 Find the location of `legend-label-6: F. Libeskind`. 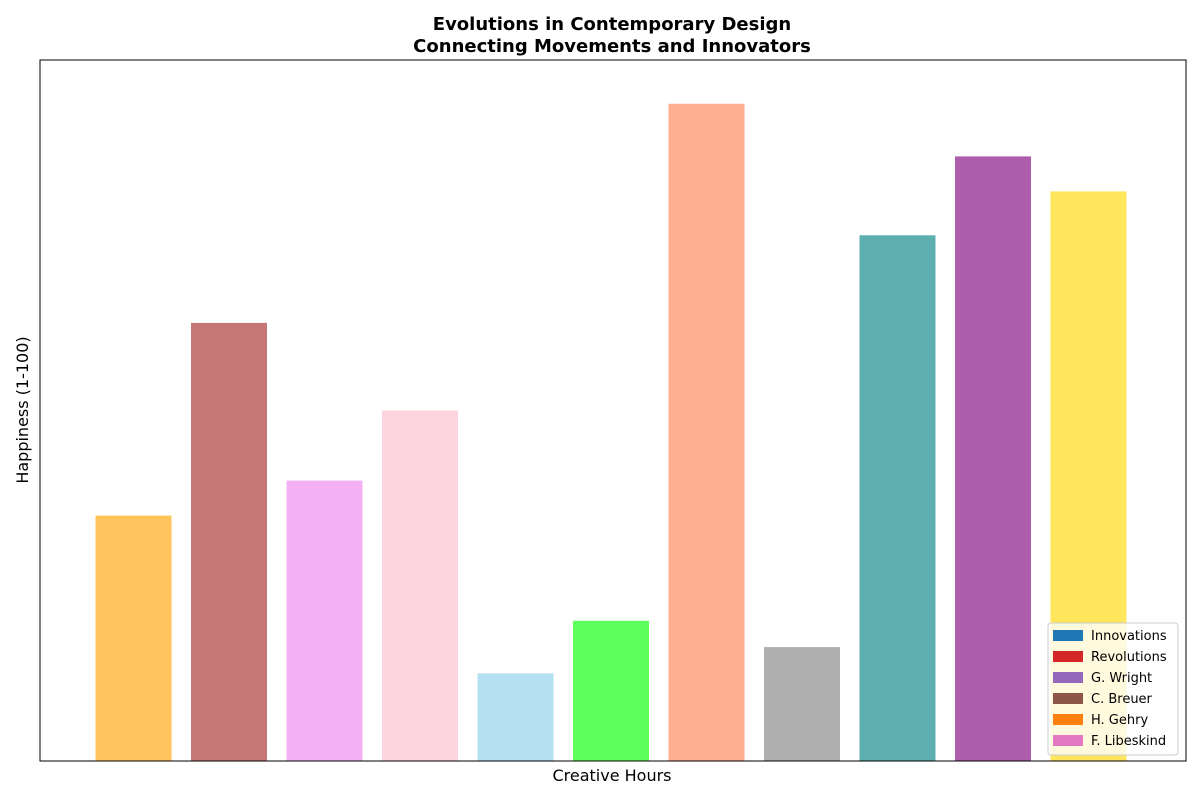

legend-label-6: F. Libeskind is located at coordinates (1128, 741).